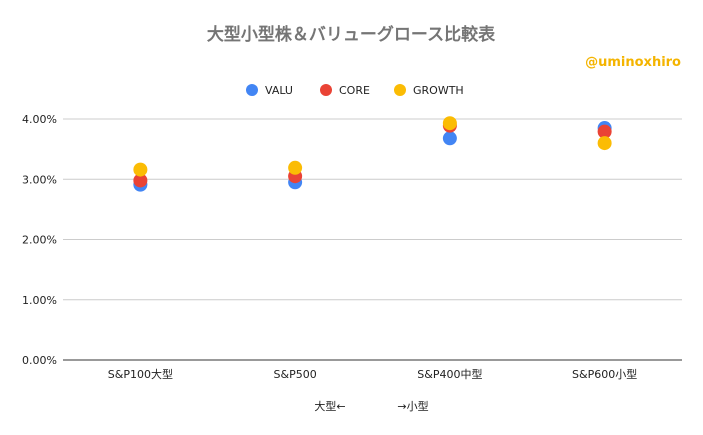 This screenshot has width=703, height=435. I want to click on legend: VALU CORE GROWTH, so click(355, 90).